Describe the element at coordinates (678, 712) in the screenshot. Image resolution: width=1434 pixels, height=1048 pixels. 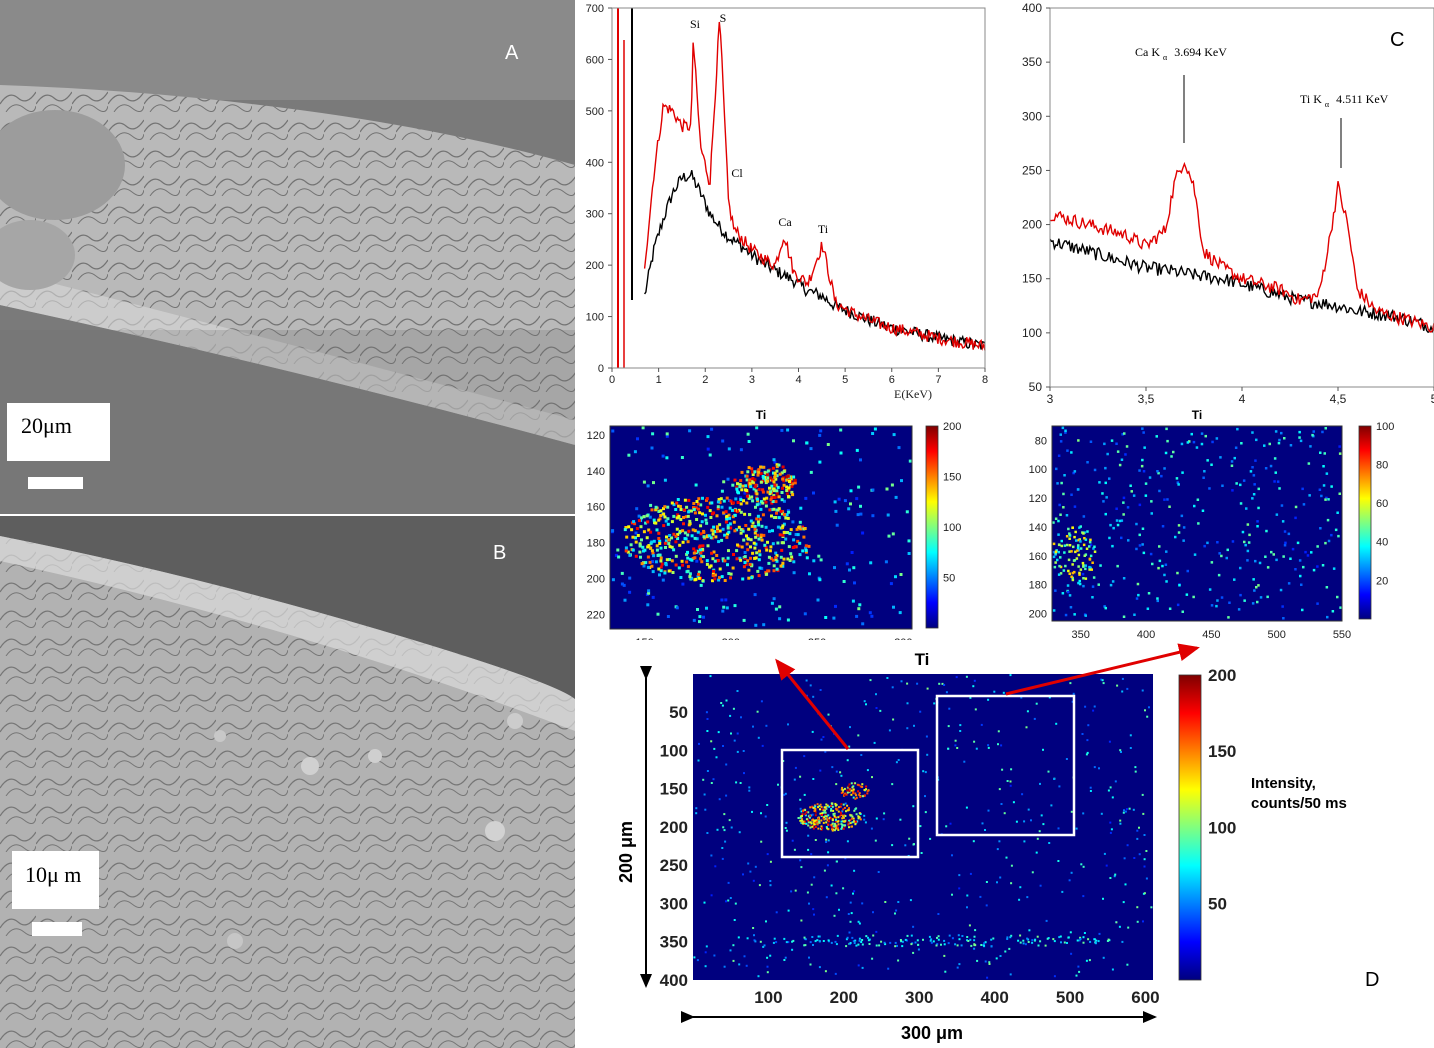
I see `y-tick-label: 50` at that location.